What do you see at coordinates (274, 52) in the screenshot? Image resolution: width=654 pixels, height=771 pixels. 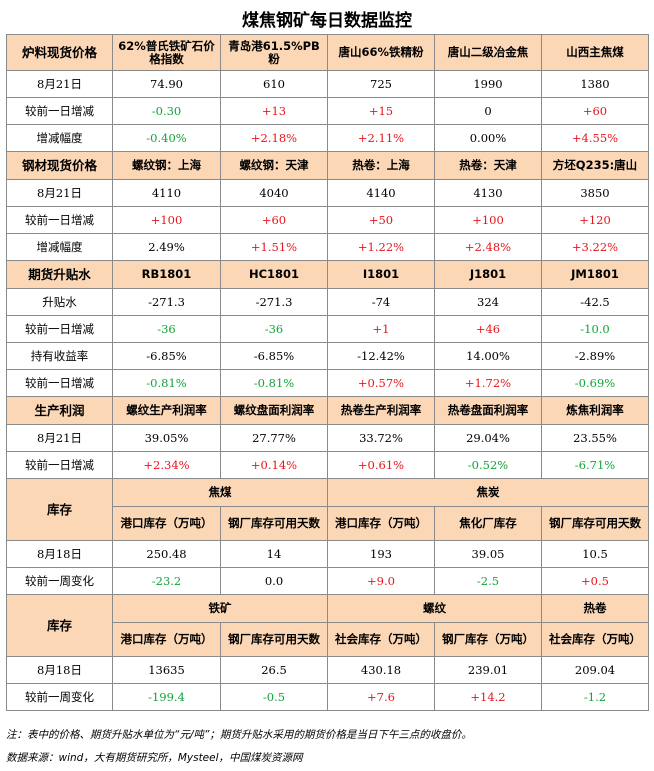 I see `column-header: 青岛港61.5%PB粉` at bounding box center [274, 52].